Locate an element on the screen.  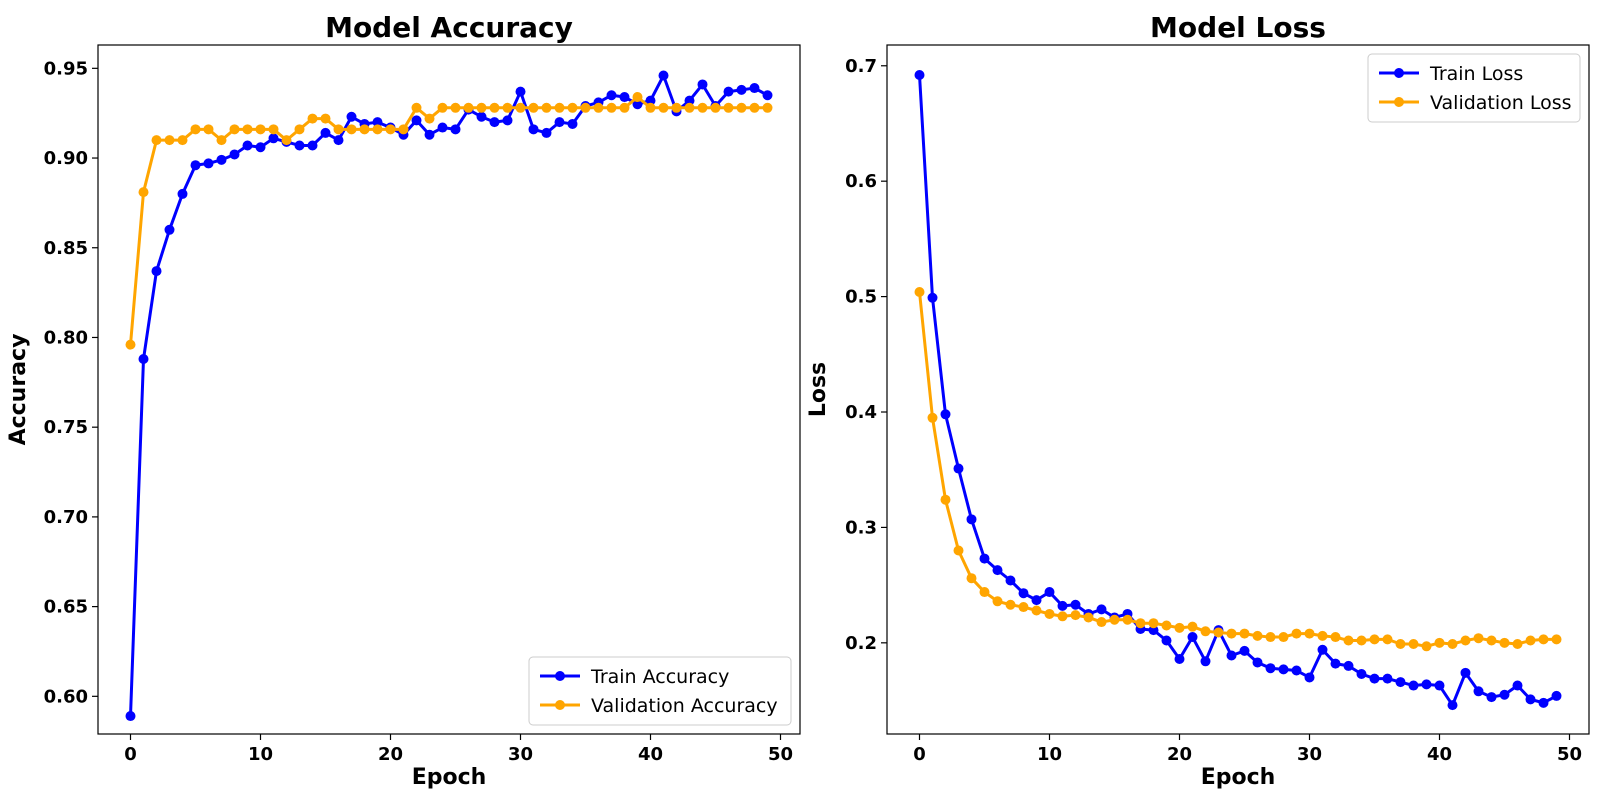
legend: Train Loss Validation Loss is located at coordinates (1474, 88).